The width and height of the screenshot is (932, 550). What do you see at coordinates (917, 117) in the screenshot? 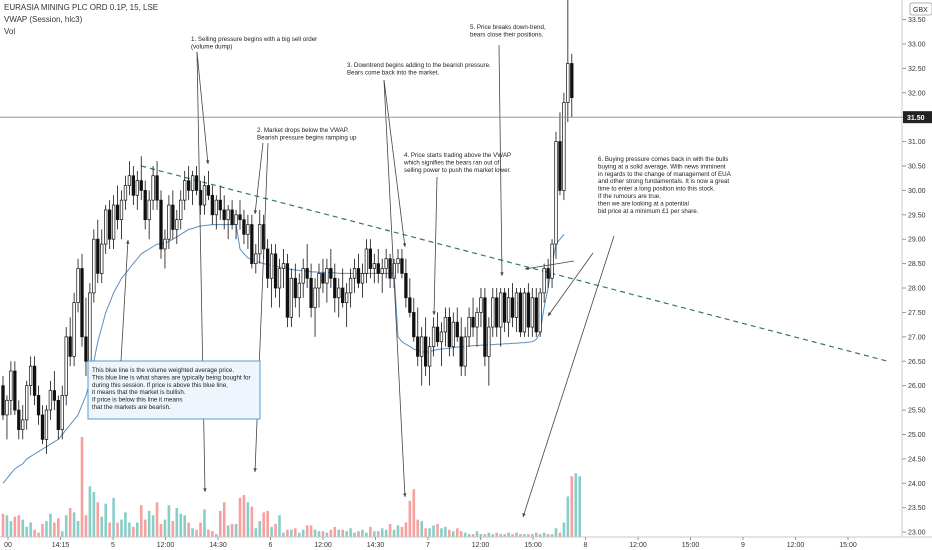
I see `last-price-badge` at bounding box center [917, 117].